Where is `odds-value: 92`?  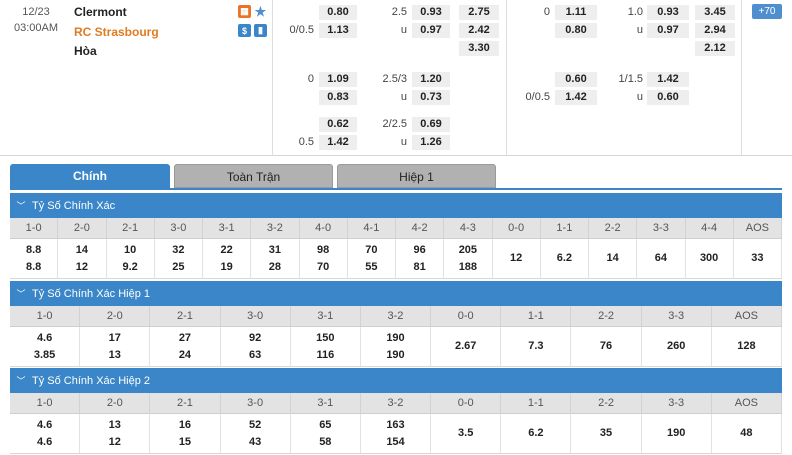
odds-value: 92 is located at coordinates (255, 337).